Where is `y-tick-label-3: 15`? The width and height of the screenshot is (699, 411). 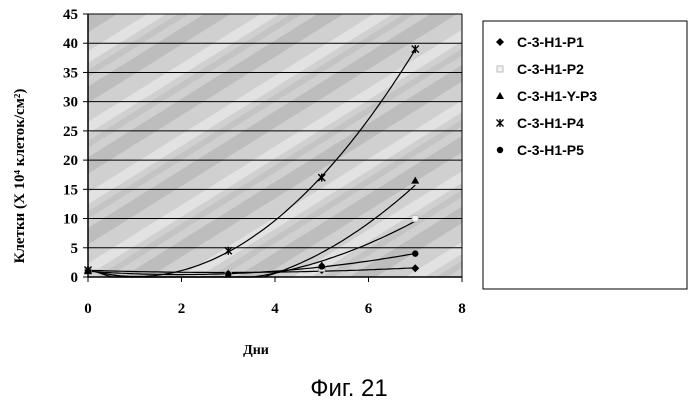 y-tick-label-3: 15 is located at coordinates (70, 190).